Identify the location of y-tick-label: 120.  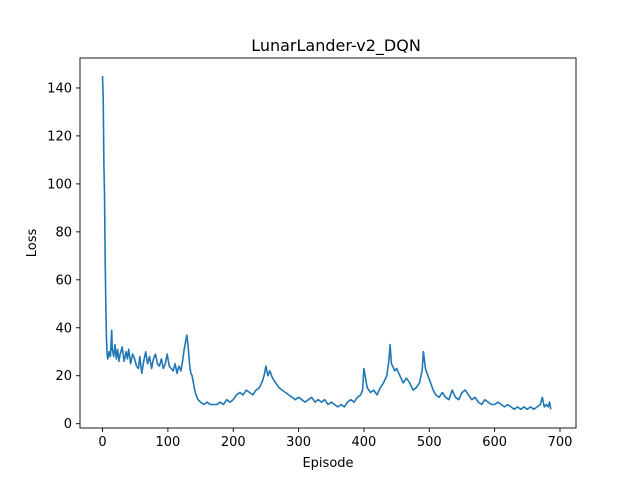
(59, 136).